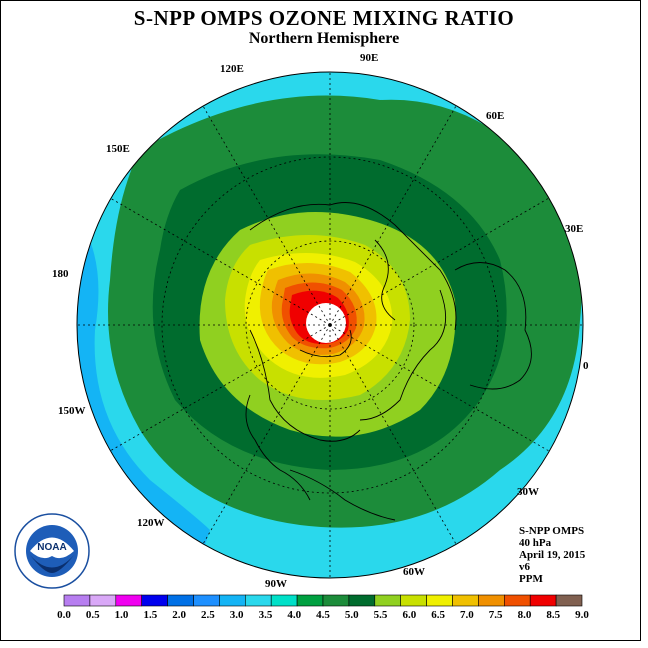 The image size is (648, 648). Describe the element at coordinates (535, 543) in the screenshot. I see `info-level: 40 hPa` at that location.